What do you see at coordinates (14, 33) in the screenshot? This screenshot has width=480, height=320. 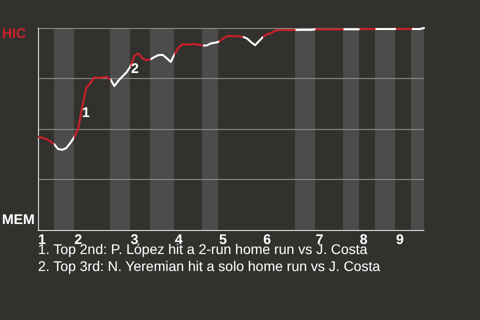 I see `text: HIC` at bounding box center [14, 33].